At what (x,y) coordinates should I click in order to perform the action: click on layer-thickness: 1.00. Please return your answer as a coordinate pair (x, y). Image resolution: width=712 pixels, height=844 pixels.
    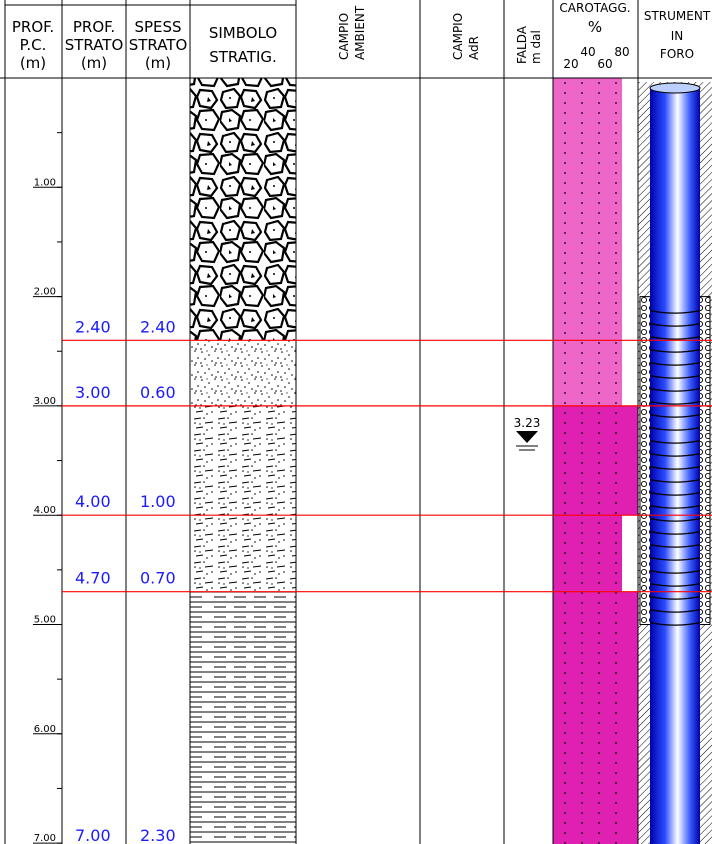
    Looking at the image, I should click on (158, 501).